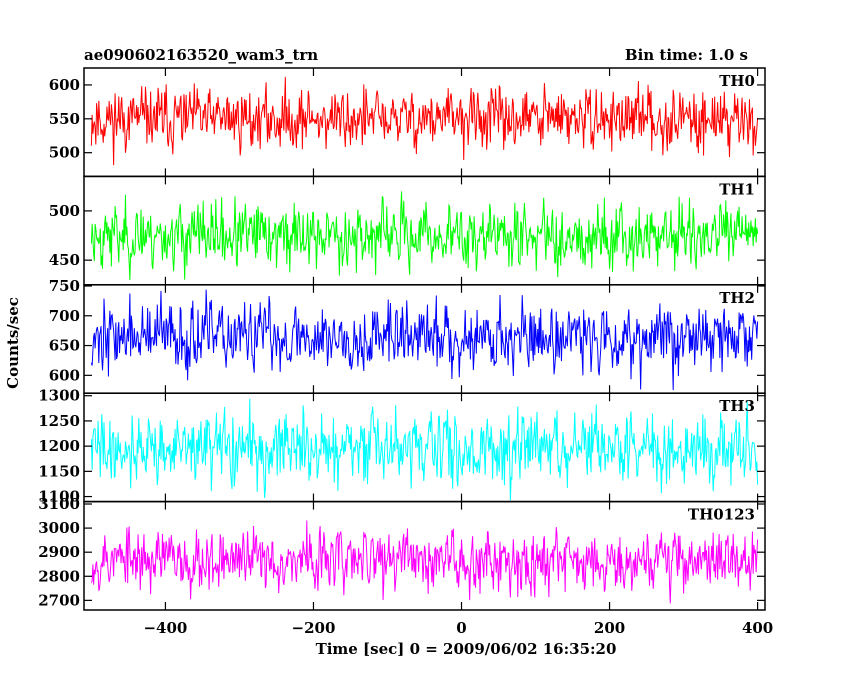 The width and height of the screenshot is (850, 680). What do you see at coordinates (424, 562) in the screenshot?
I see `series-line-th0123` at bounding box center [424, 562].